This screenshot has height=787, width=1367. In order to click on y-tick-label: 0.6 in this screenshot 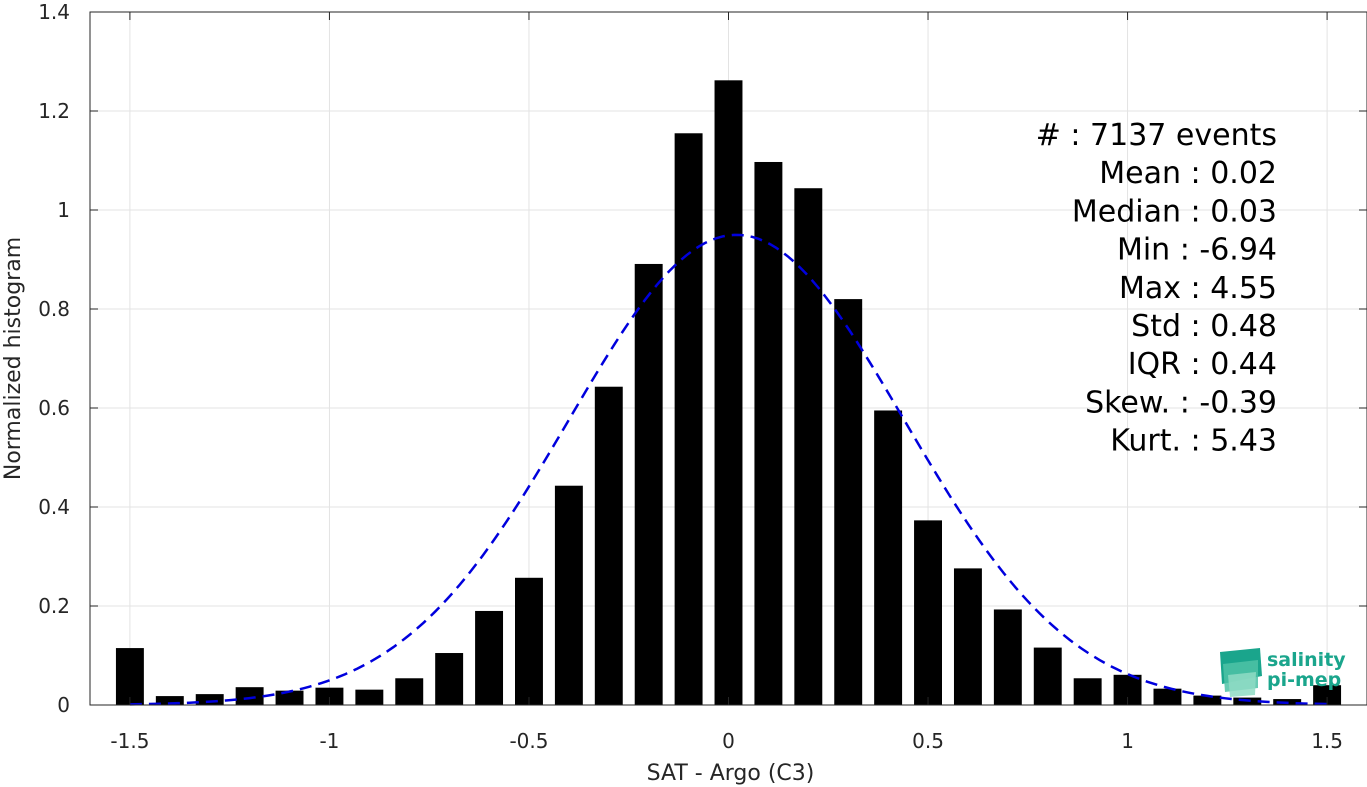, I will do `click(54, 408)`.